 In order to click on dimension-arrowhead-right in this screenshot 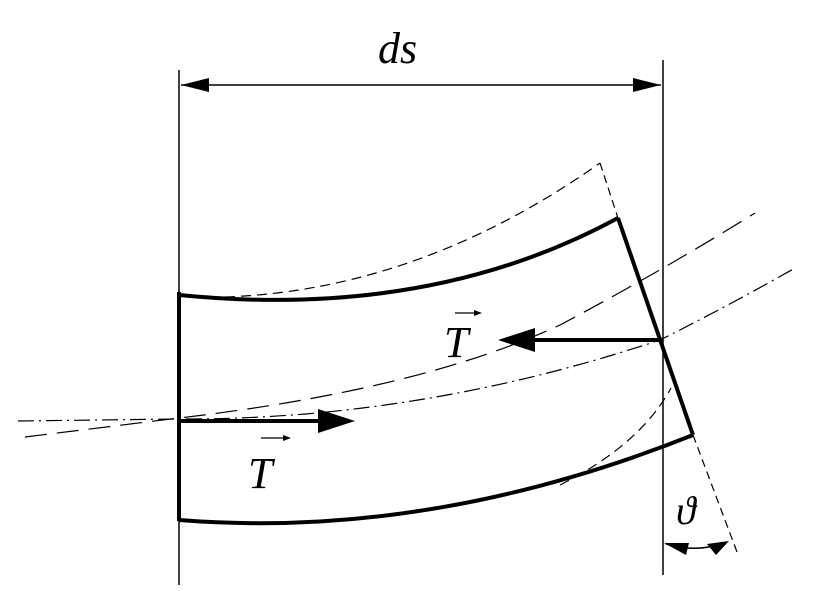, I will do `click(647, 85)`.